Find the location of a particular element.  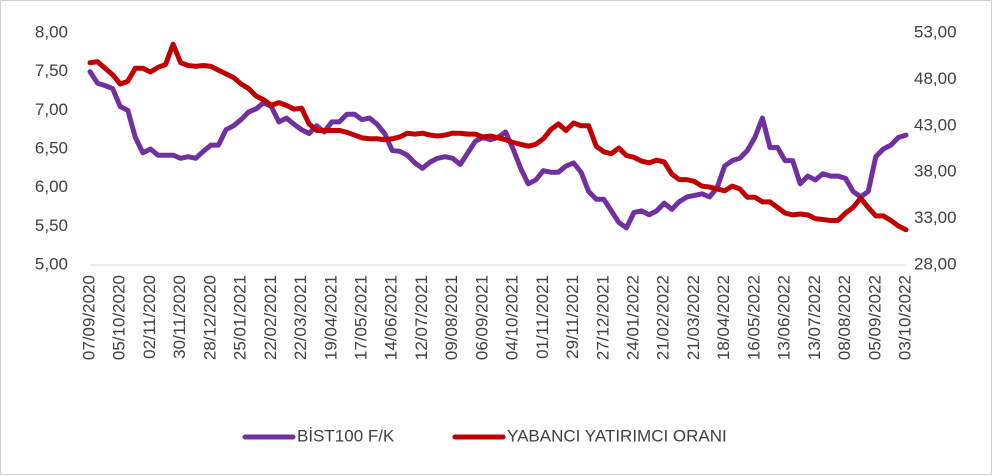

x-tick-label: 21/03/2022 is located at coordinates (693, 317).